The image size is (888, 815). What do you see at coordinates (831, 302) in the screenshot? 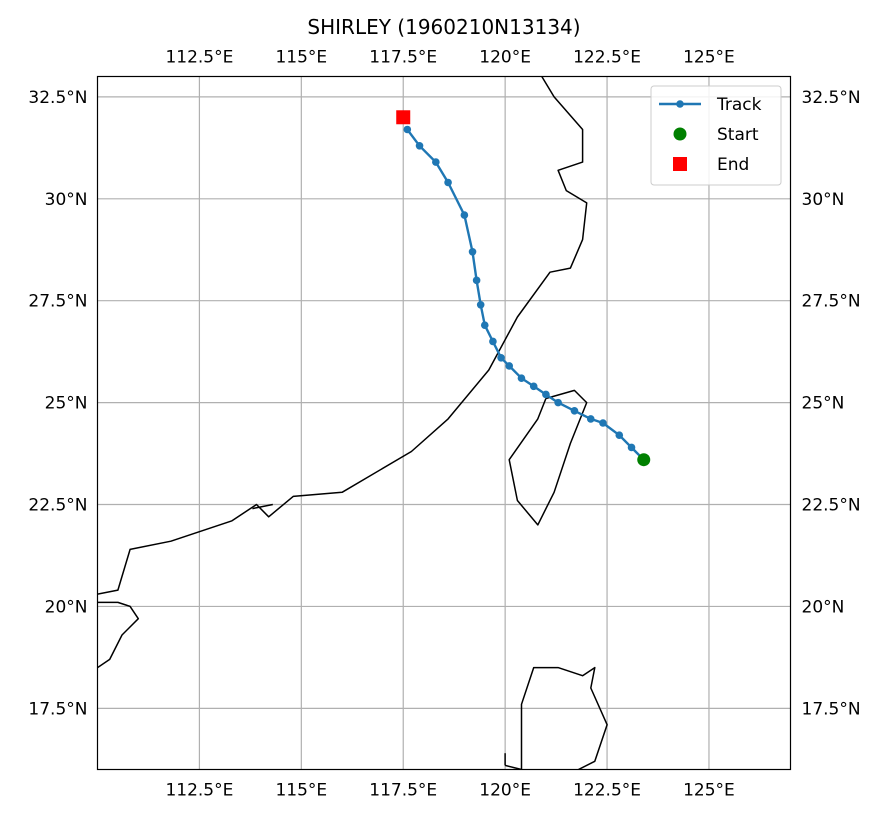
I see `y-tick-right-4: 27.5°N` at bounding box center [831, 302].